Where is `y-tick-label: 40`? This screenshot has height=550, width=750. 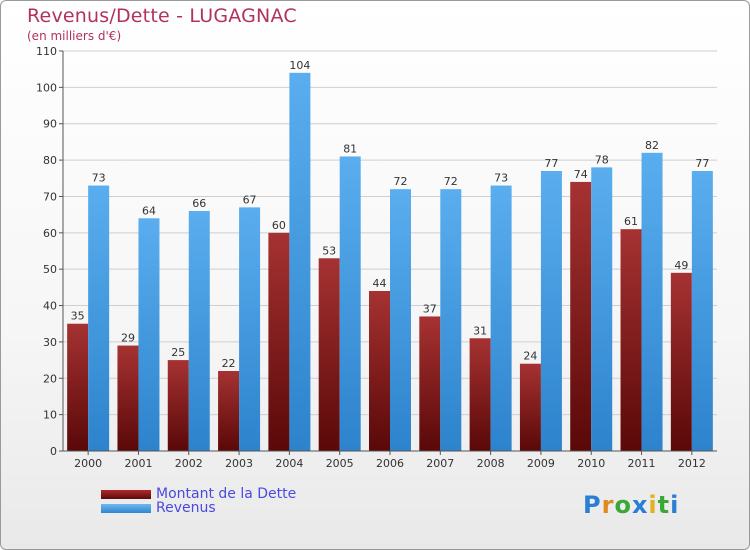
y-tick-label: 40 is located at coordinates (50, 306).